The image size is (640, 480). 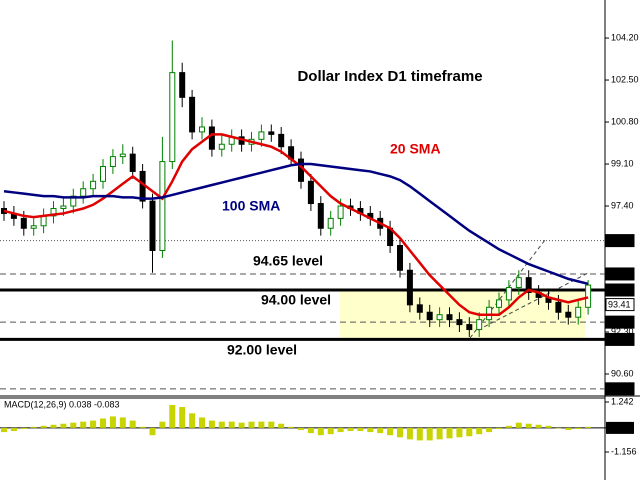 I want to click on chart-title: Dollar Index D1 timeframe, so click(x=389, y=76).